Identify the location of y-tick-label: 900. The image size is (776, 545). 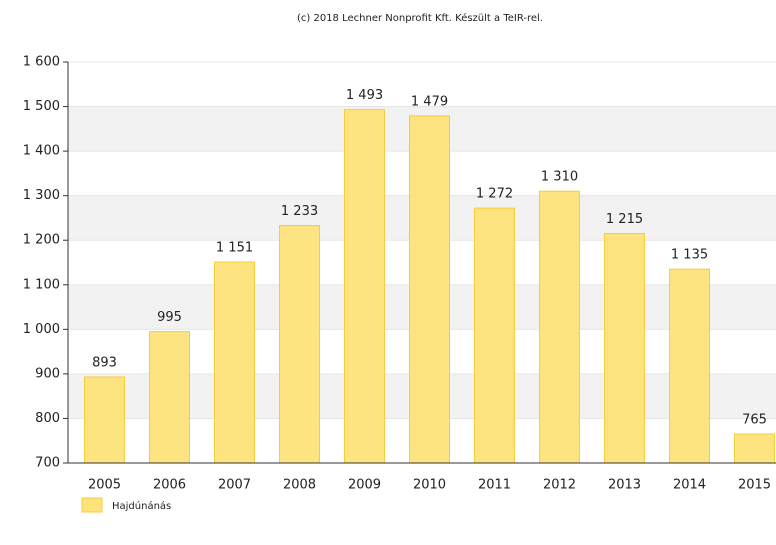
(47, 373).